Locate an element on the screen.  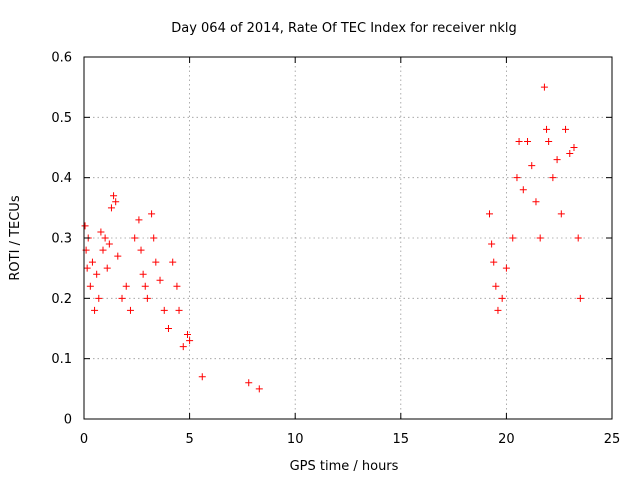
x-tick-label: 10 is located at coordinates (295, 439).